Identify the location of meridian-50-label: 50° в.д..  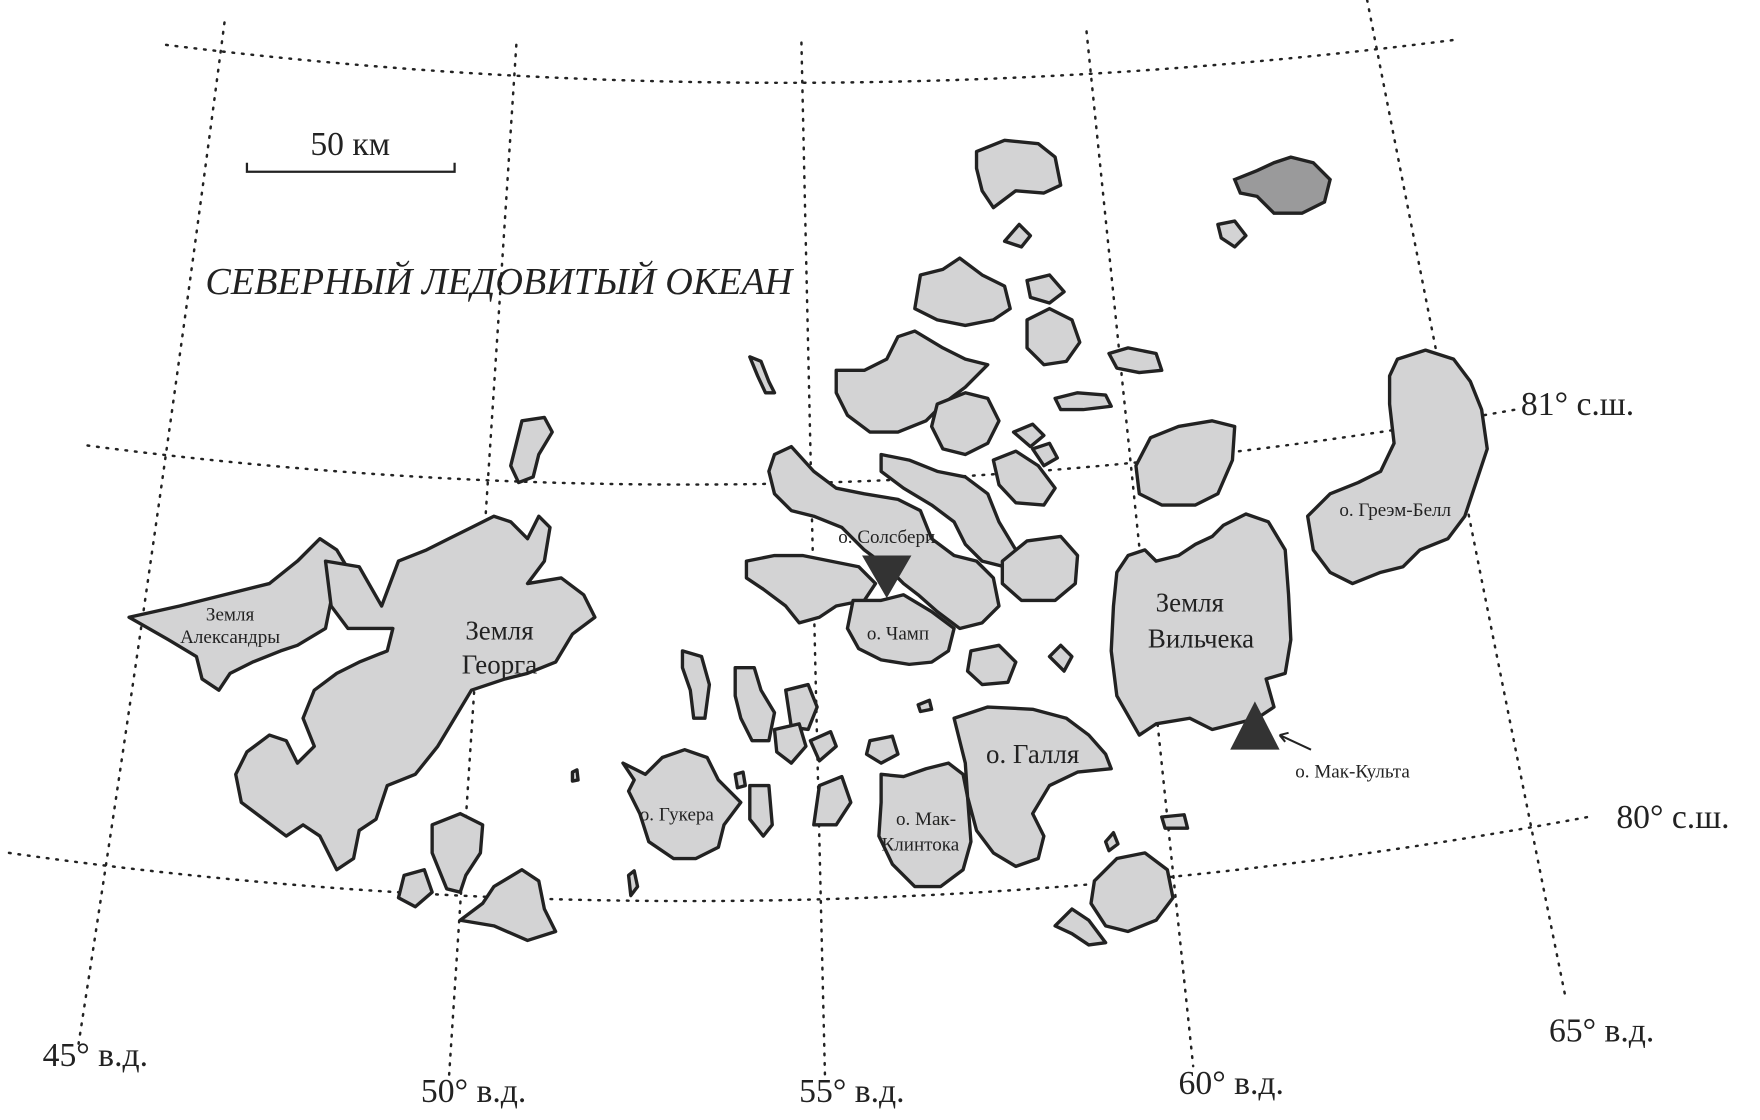
(473, 1091).